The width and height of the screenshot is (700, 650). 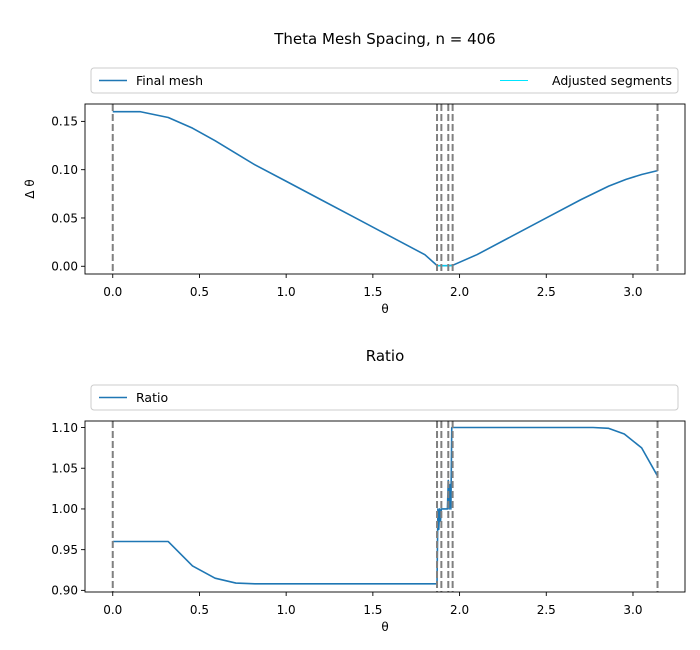 I want to click on y-axis-label: Δ θ, so click(x=30, y=188).